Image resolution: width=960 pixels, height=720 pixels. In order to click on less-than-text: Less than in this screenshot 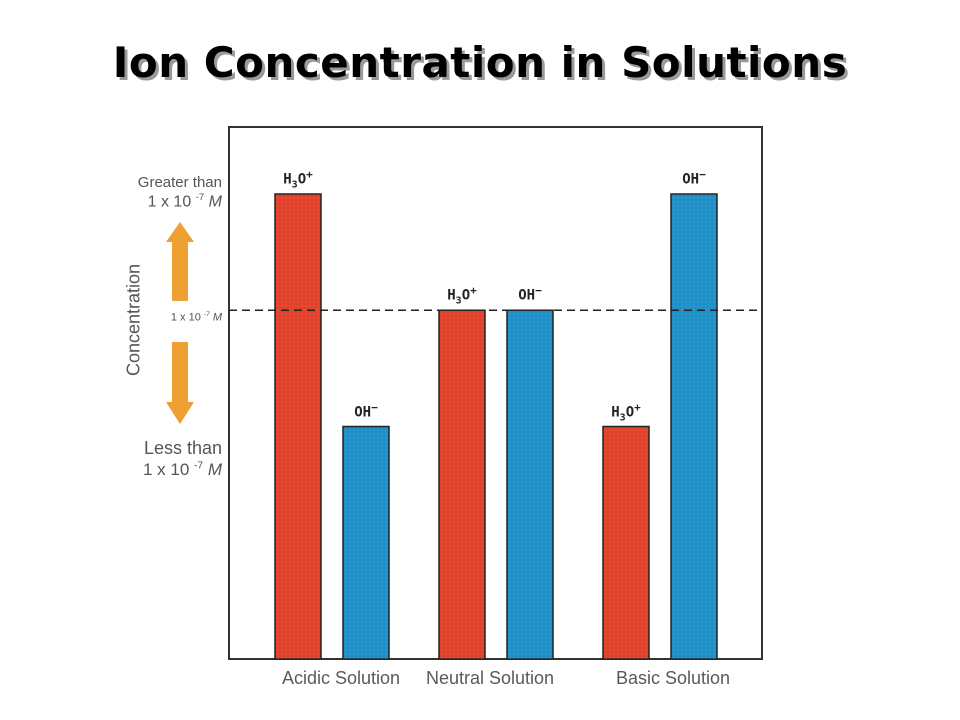, I will do `click(182, 448)`.